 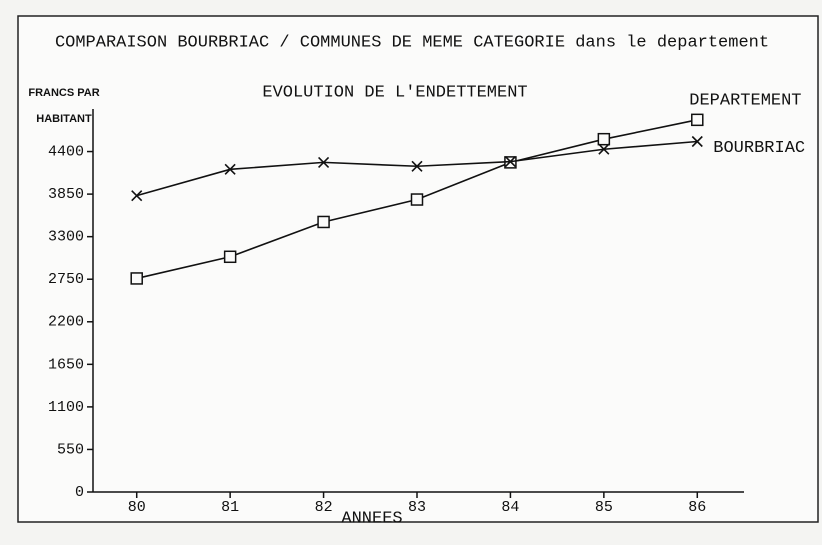 What do you see at coordinates (66, 364) in the screenshot?
I see `y-tick-label: 1650` at bounding box center [66, 364].